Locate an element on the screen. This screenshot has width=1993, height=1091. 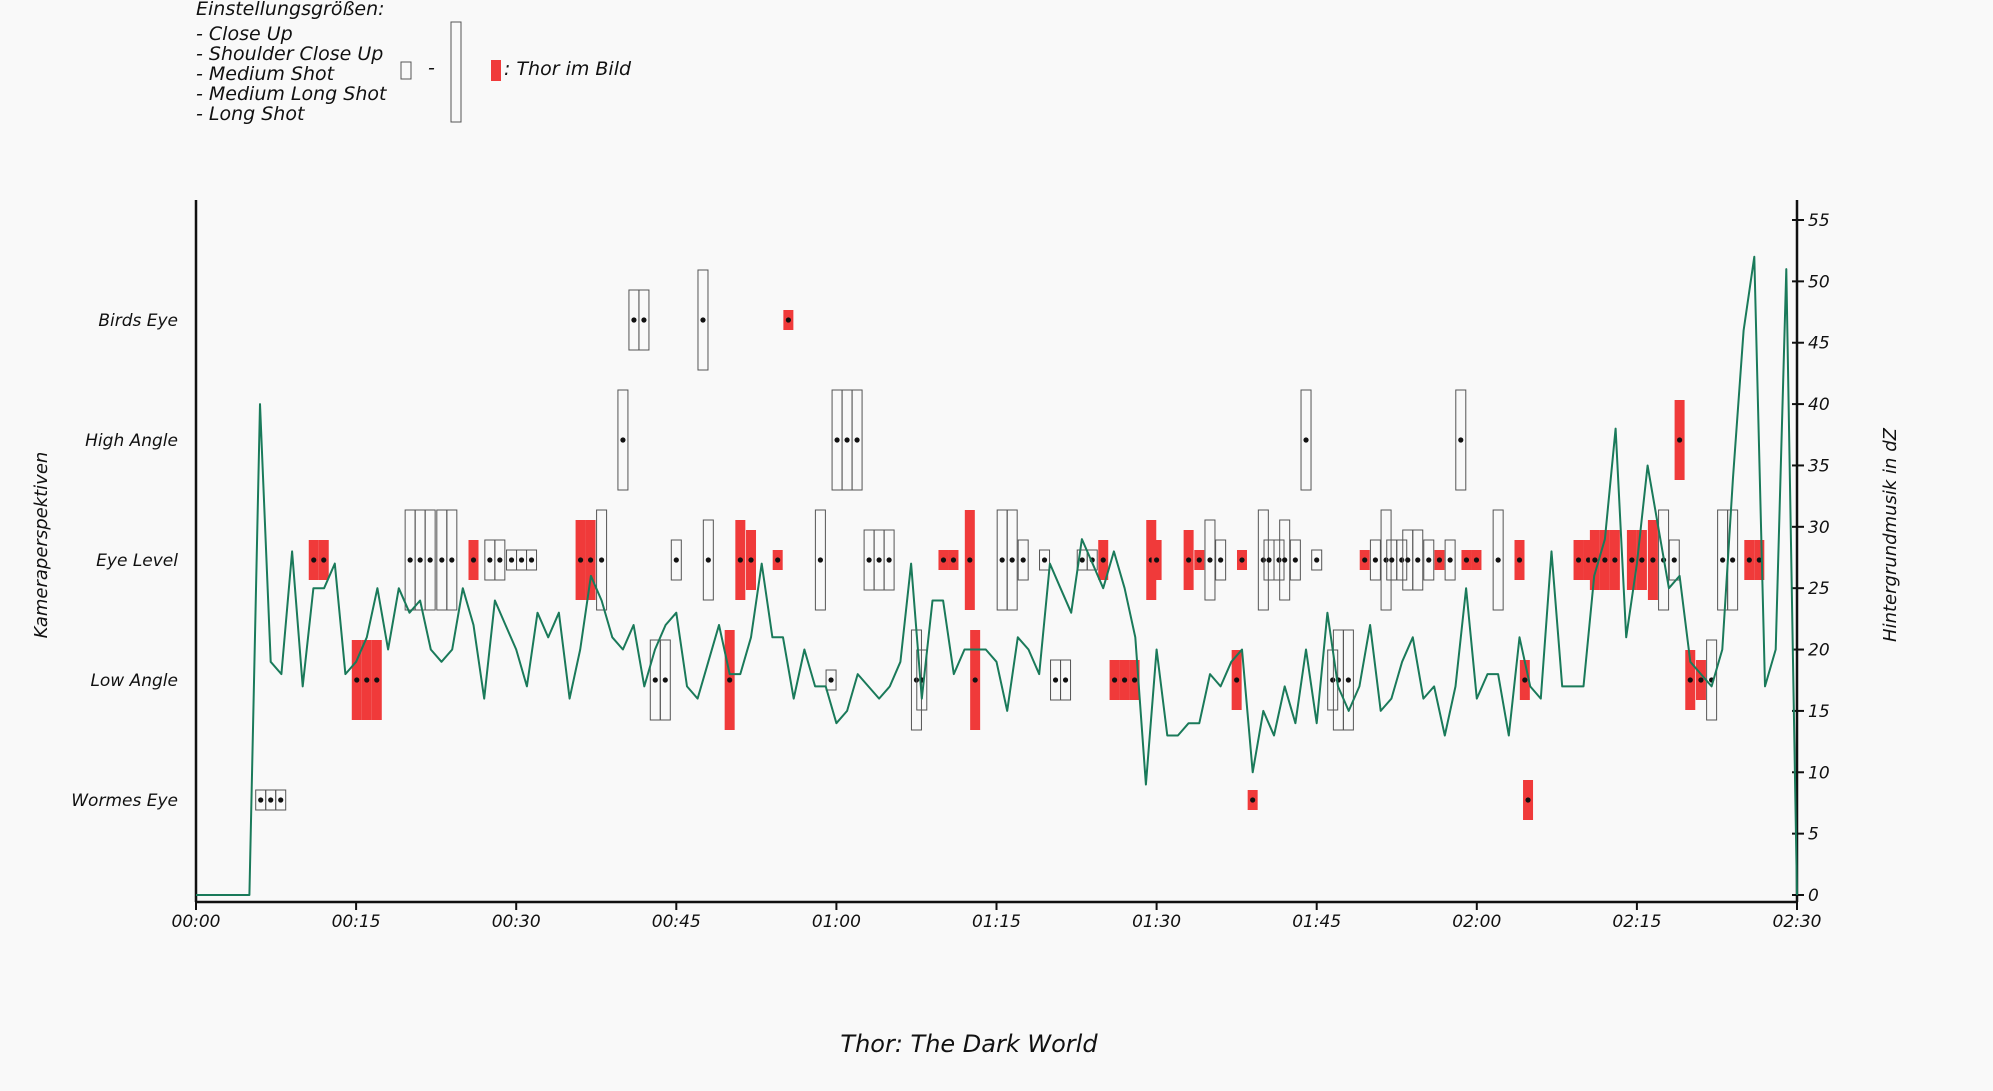
legend-small-box is located at coordinates (406, 70).